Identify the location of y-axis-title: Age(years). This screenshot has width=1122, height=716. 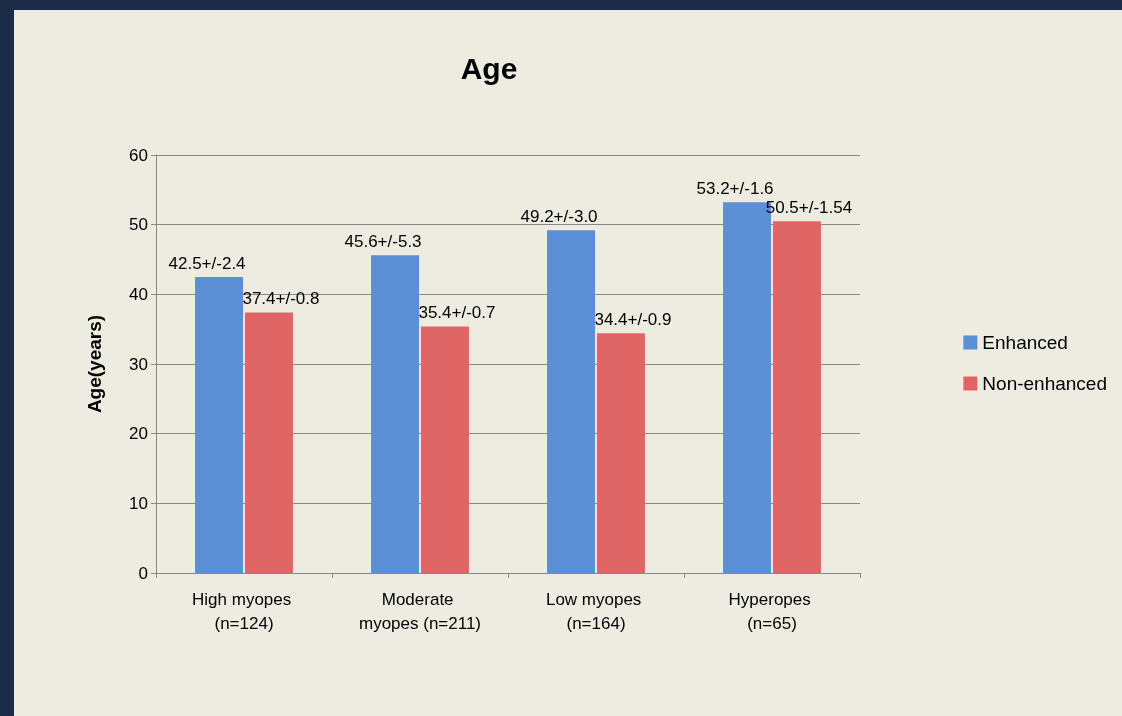
(94, 364).